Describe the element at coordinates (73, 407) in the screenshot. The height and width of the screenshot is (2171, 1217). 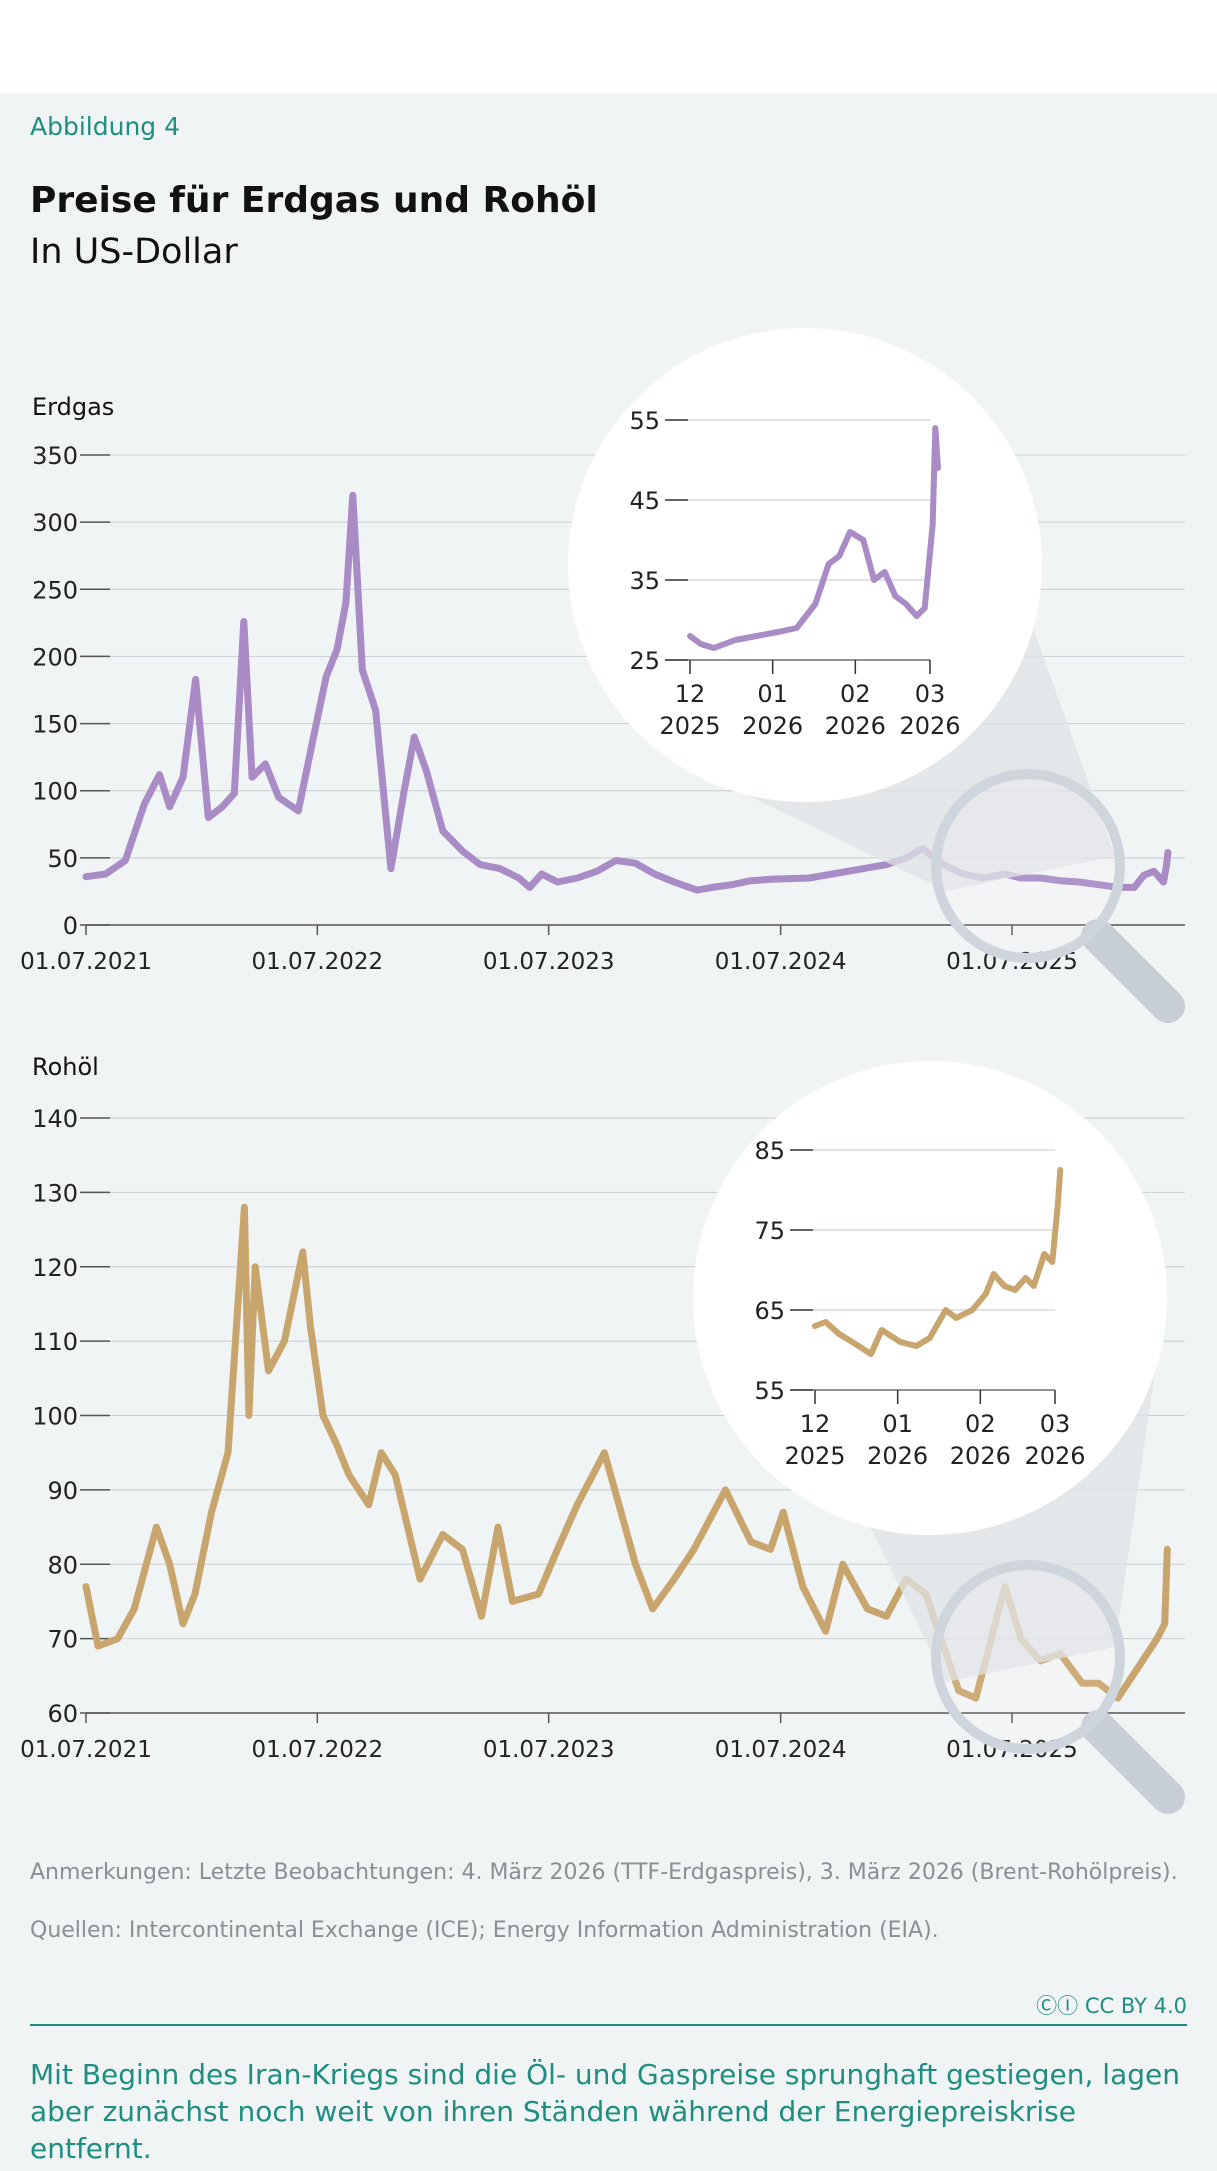
I see `y-axis-title: Erdgas` at that location.